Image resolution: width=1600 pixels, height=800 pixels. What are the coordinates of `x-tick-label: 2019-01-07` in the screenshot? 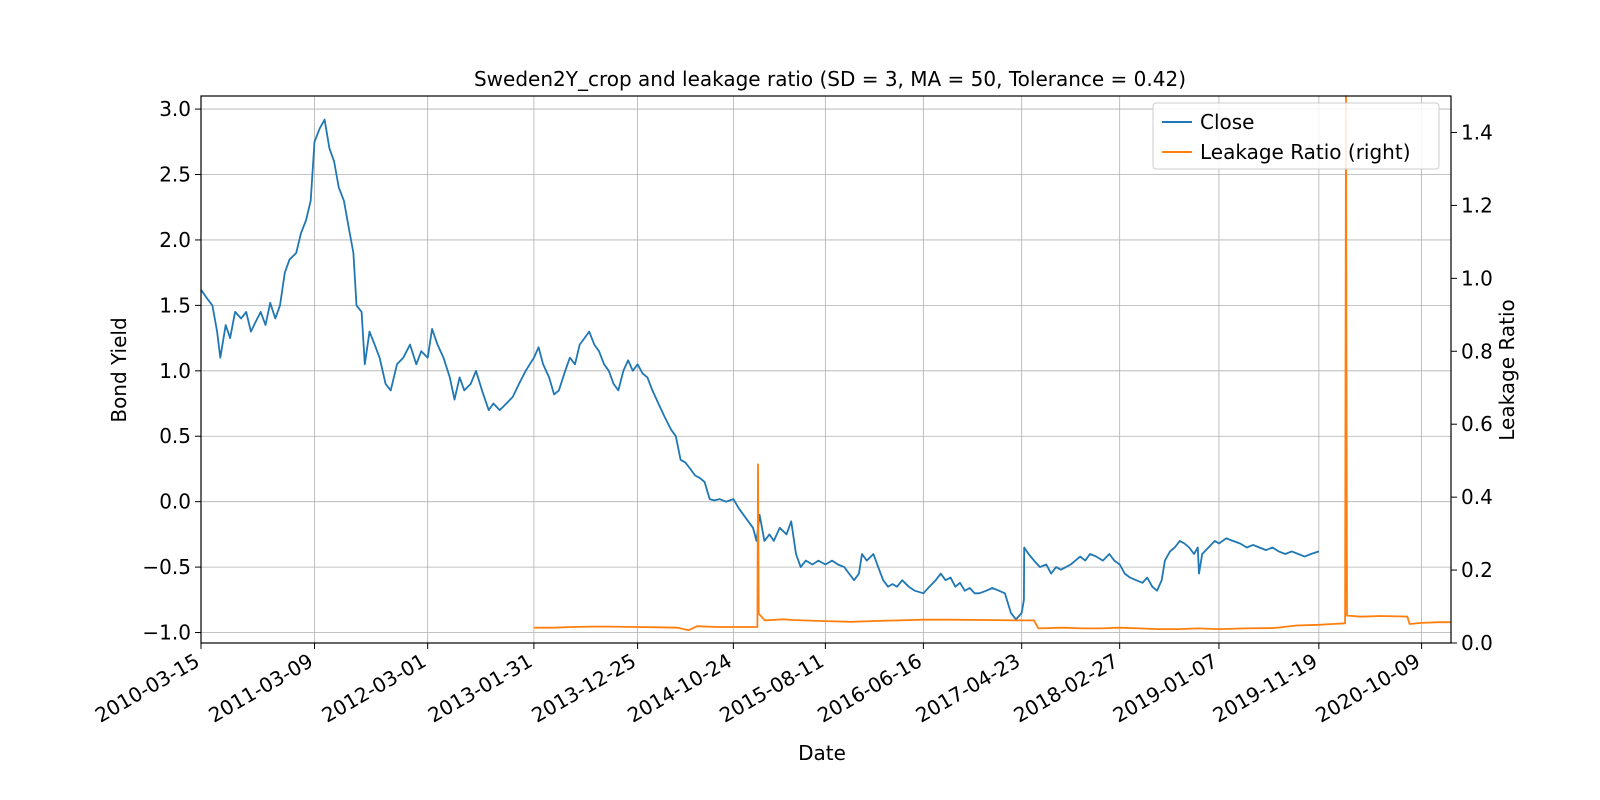 It's located at (1165, 688).